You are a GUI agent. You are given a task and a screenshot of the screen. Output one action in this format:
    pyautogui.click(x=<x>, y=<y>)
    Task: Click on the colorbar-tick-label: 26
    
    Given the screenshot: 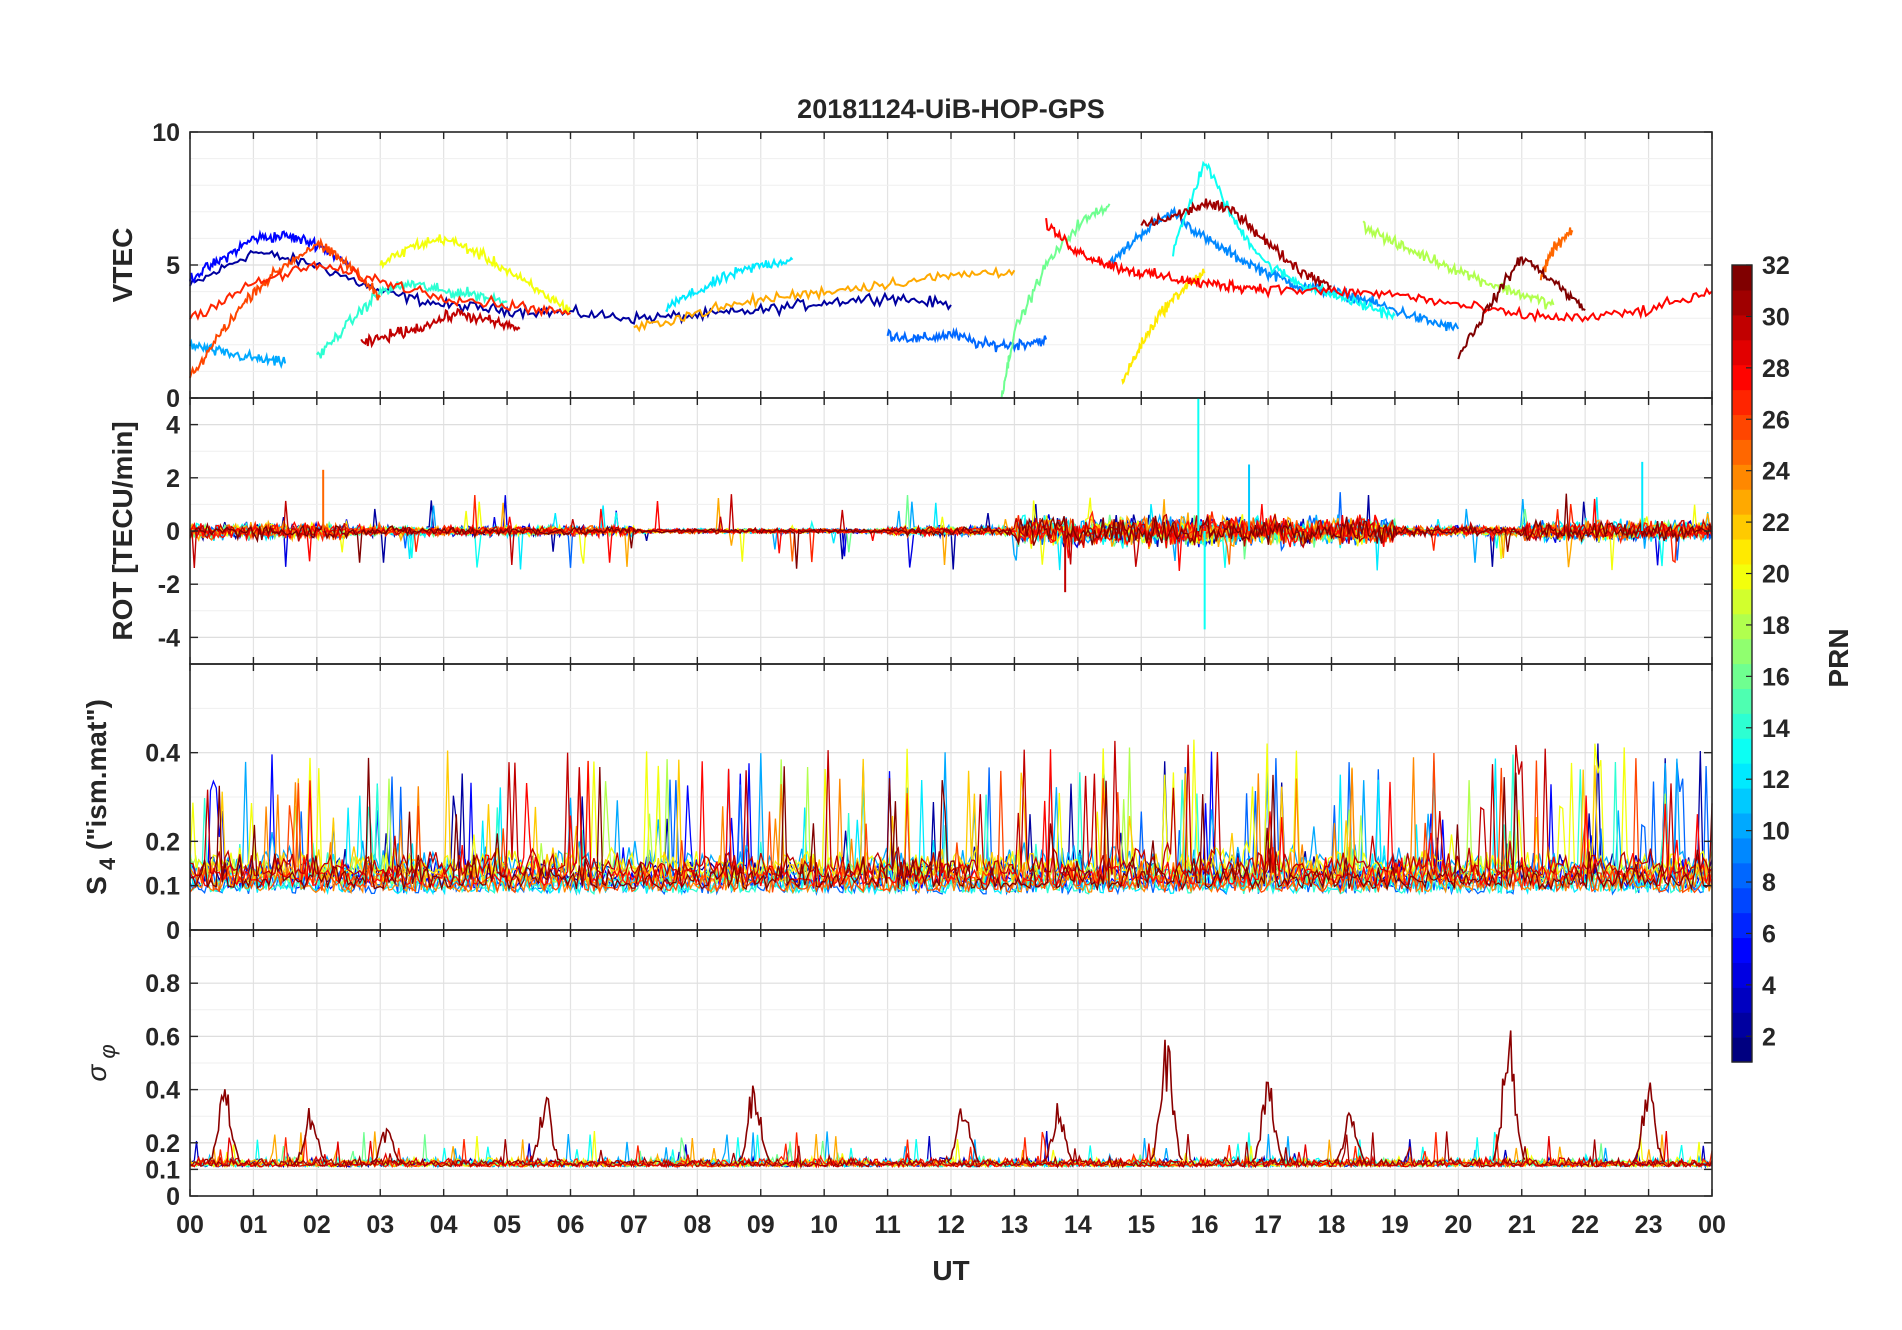 What is the action you would take?
    pyautogui.click(x=1776, y=420)
    